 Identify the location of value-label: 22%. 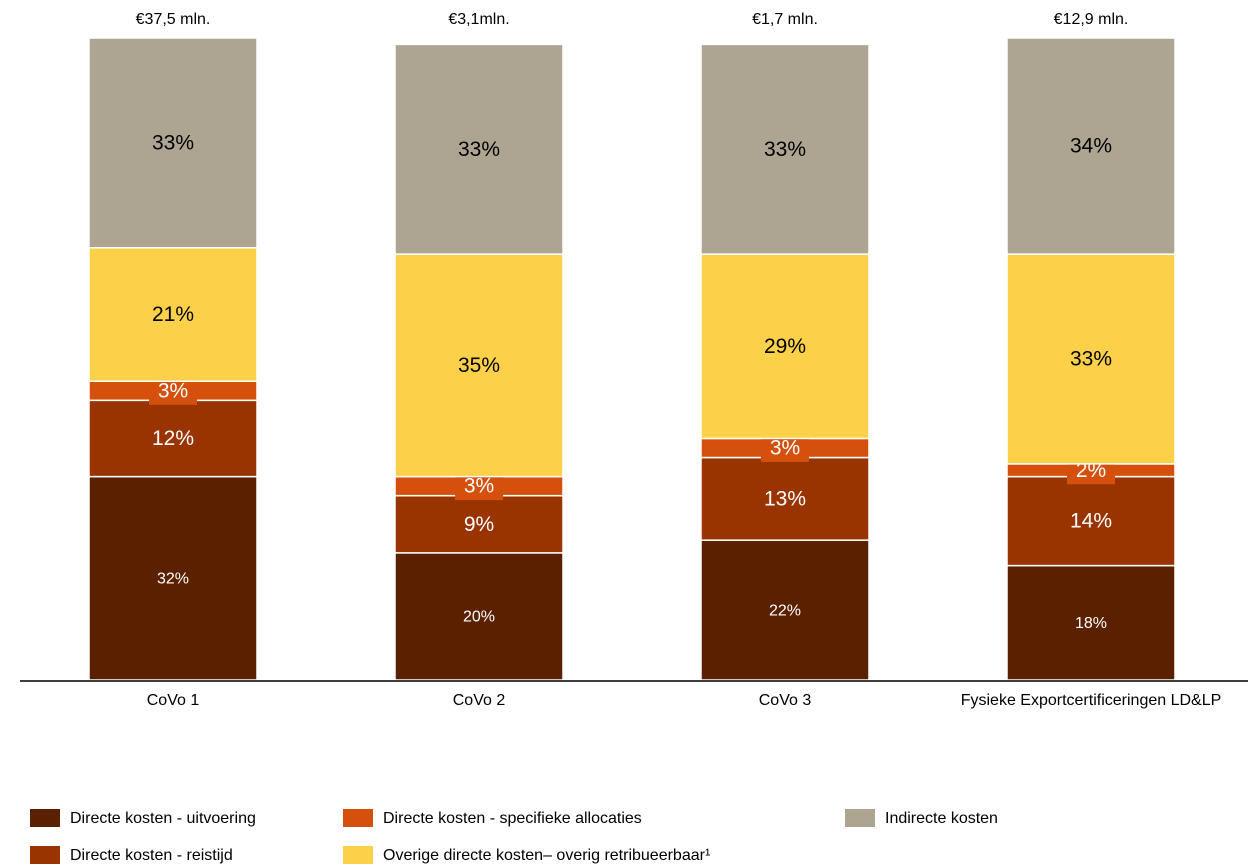
(785, 610).